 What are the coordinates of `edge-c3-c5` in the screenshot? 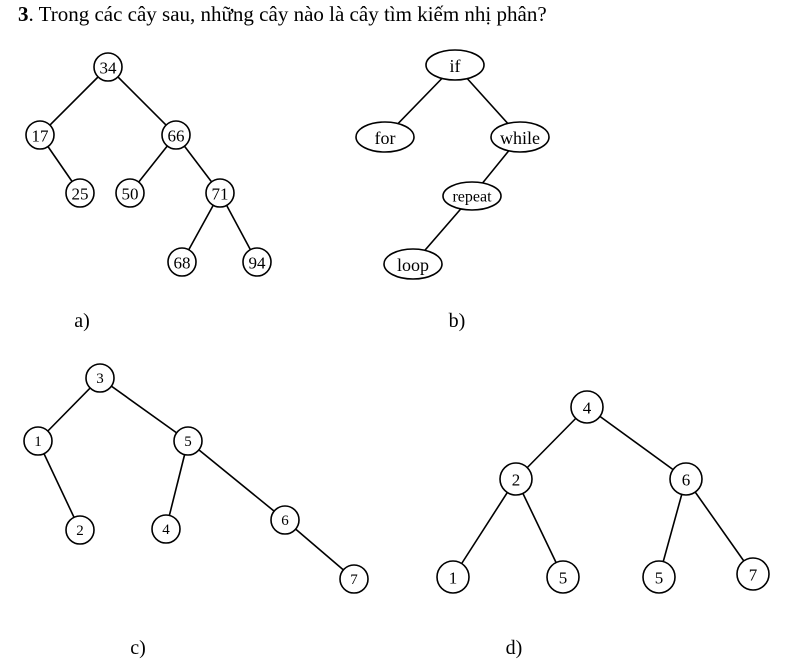 It's located at (144, 409).